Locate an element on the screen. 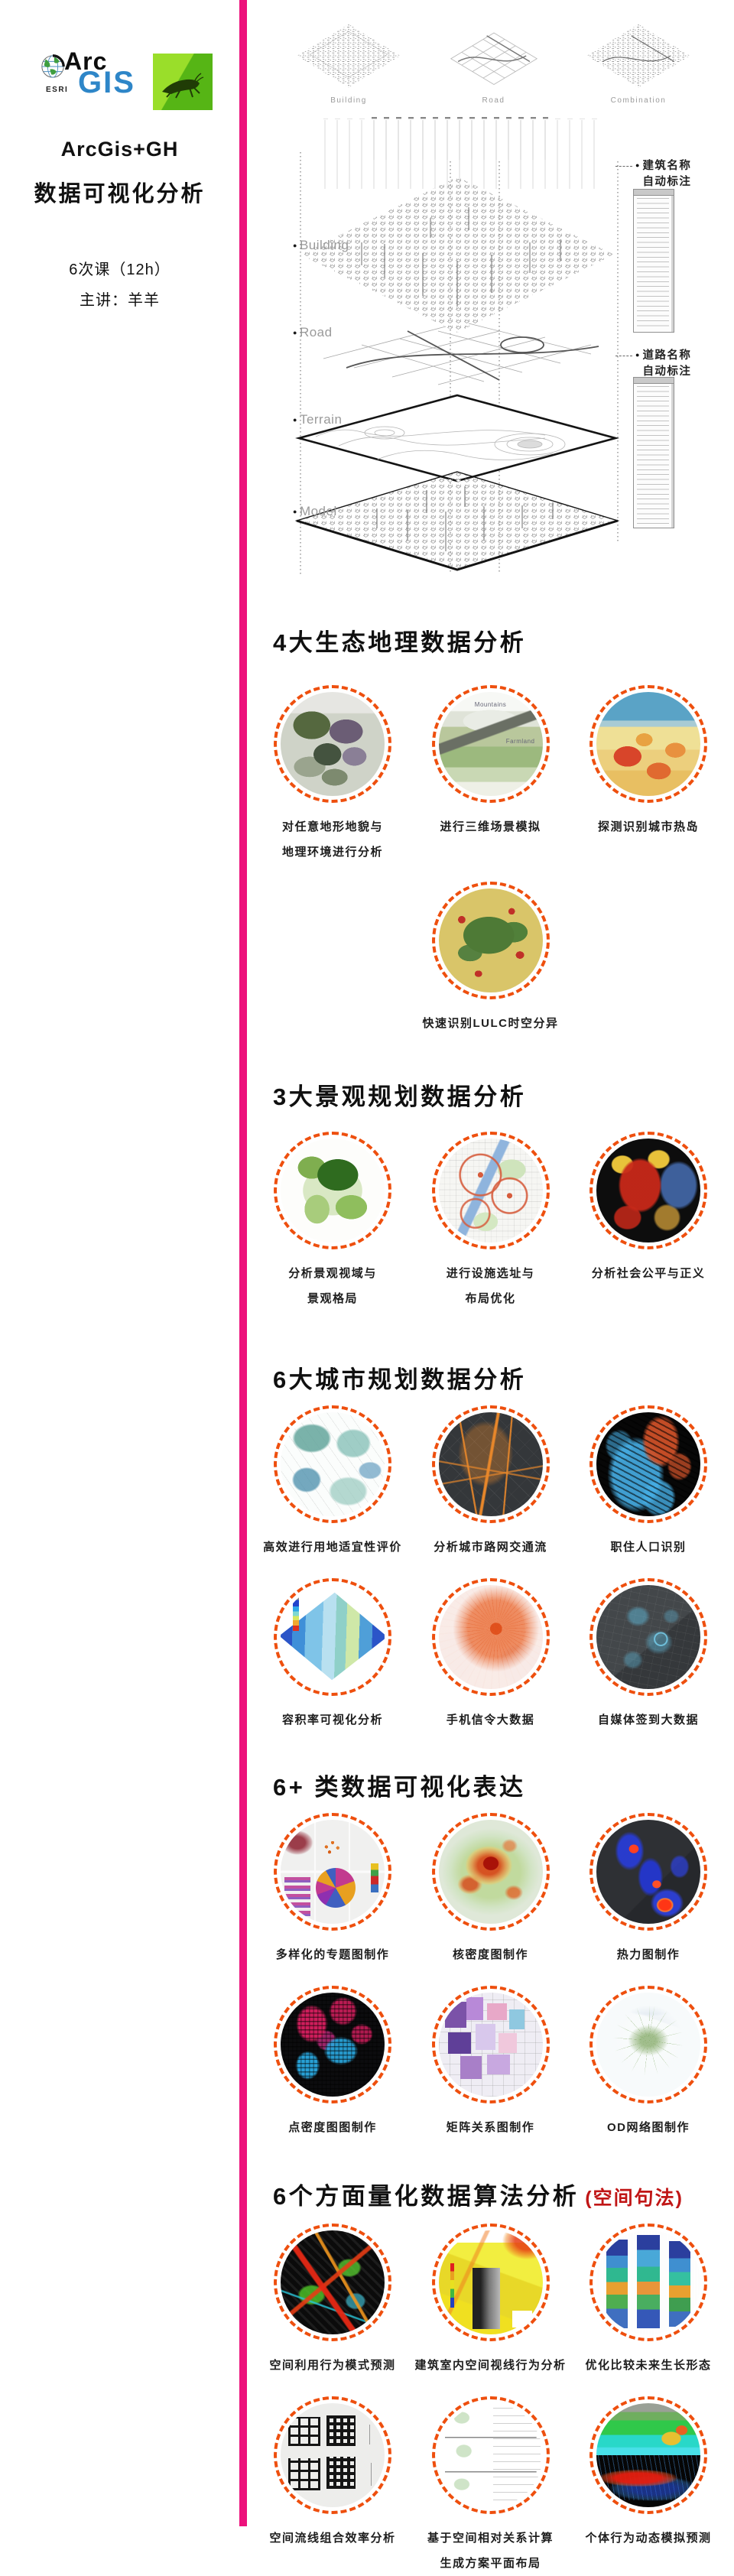 The height and width of the screenshot is (2576, 734). dashed-leader-line is located at coordinates (623, 166).